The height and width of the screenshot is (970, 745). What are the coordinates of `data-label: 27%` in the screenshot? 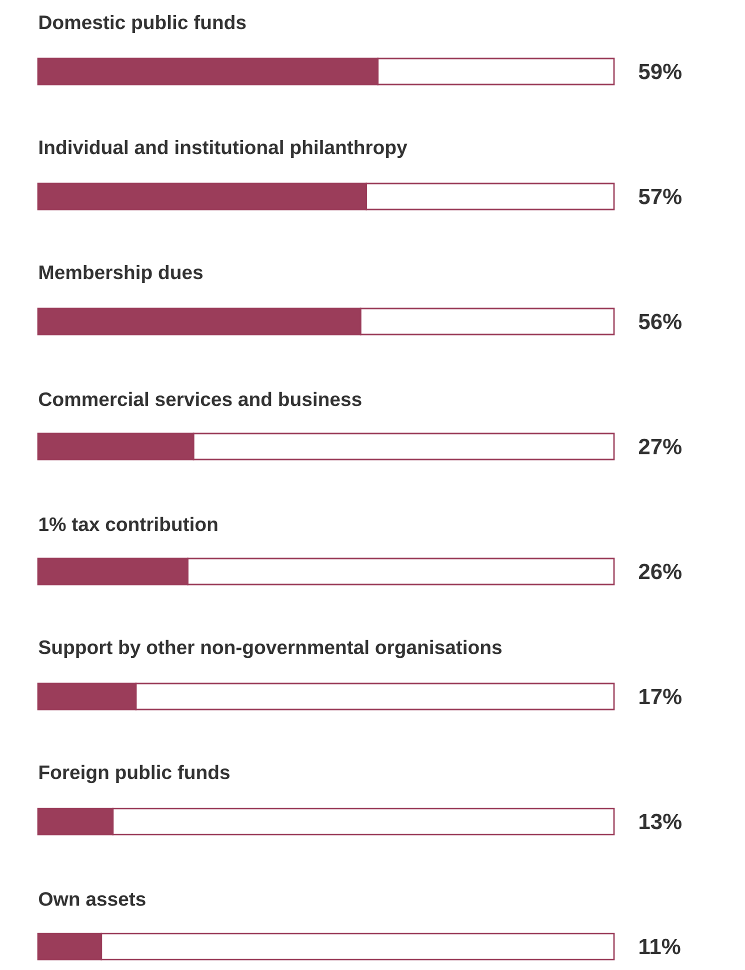 It's located at (660, 446).